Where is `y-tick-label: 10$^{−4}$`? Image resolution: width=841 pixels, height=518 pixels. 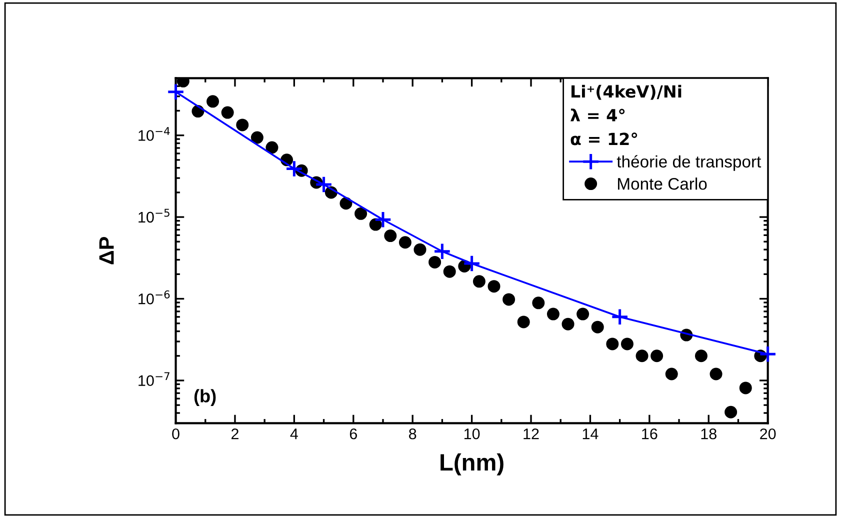 y-tick-label: 10$^{−4}$ is located at coordinates (154, 134).